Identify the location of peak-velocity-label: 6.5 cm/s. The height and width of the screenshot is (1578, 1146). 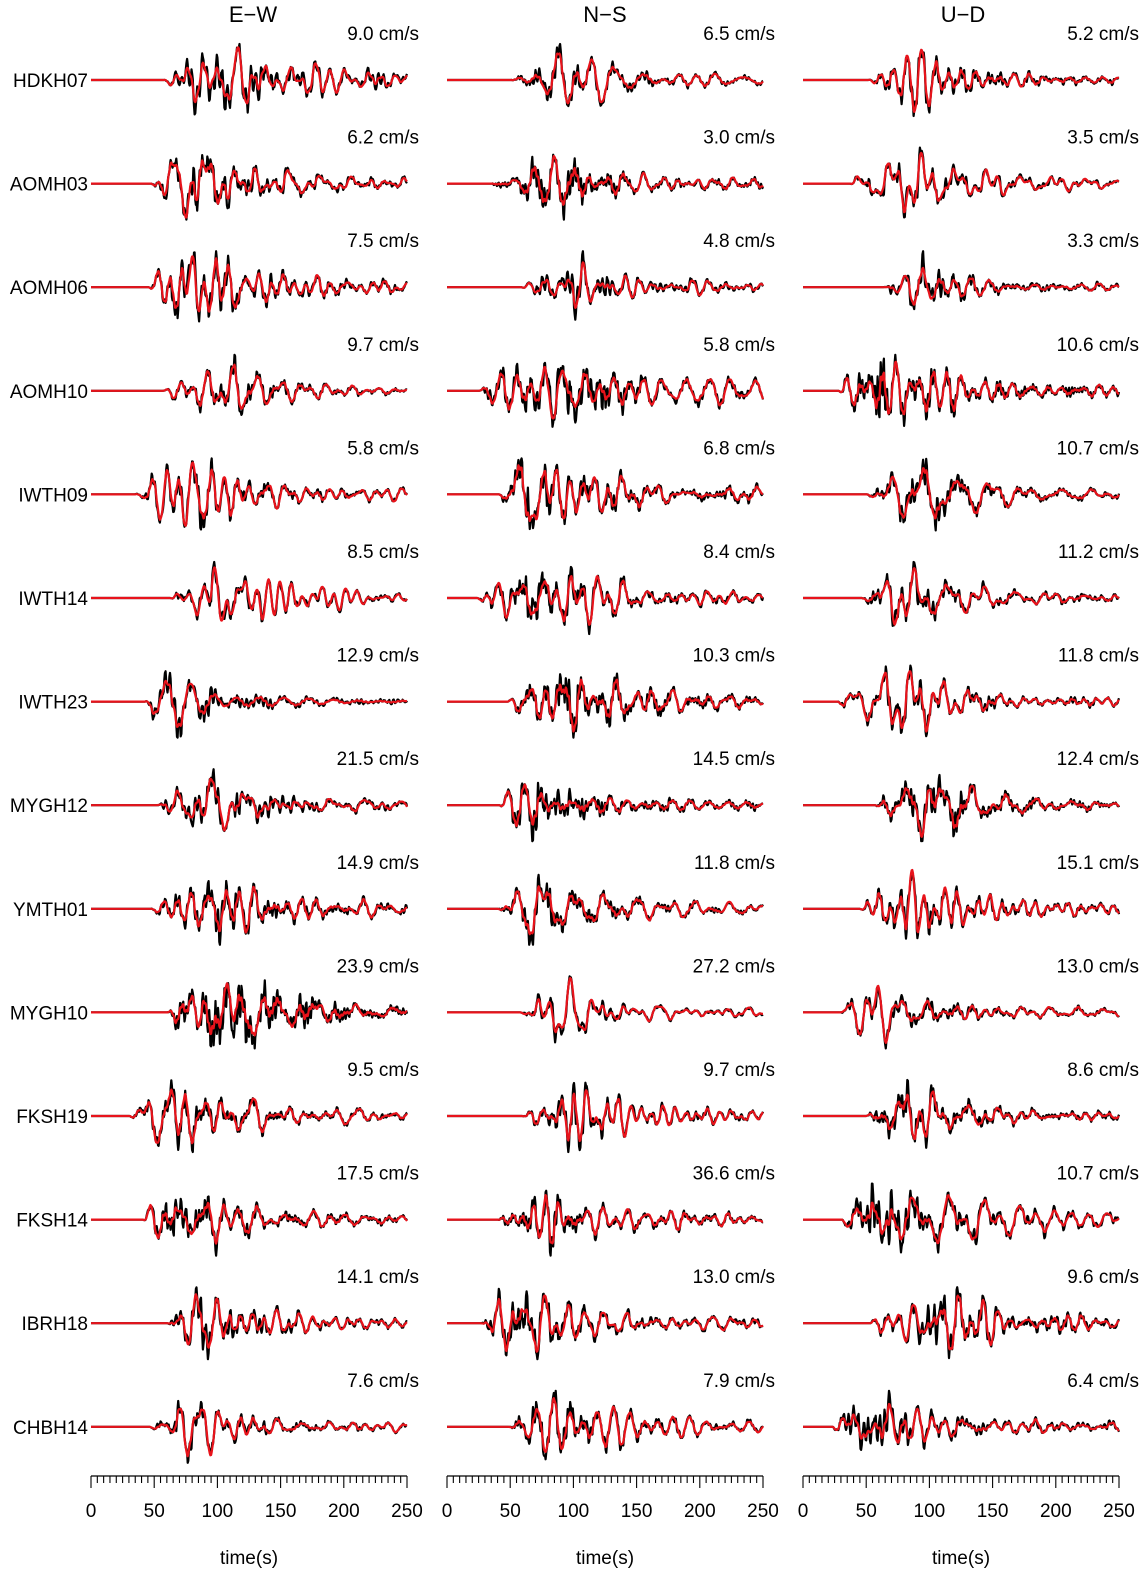
(739, 34).